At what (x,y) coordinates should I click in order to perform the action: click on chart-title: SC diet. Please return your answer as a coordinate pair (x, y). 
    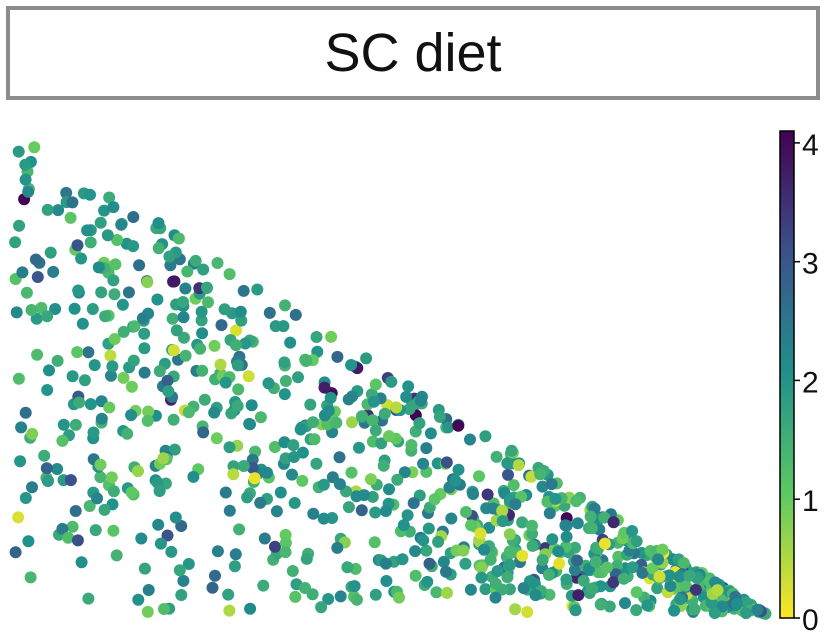
    Looking at the image, I should click on (413, 53).